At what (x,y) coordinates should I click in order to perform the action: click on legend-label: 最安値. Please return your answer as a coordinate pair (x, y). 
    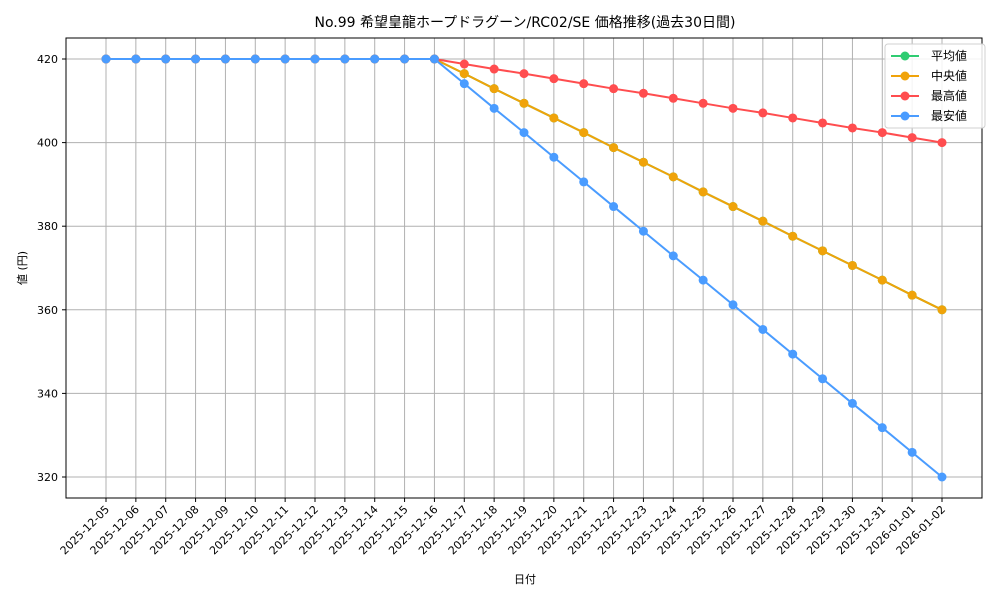
    Looking at the image, I should click on (949, 115).